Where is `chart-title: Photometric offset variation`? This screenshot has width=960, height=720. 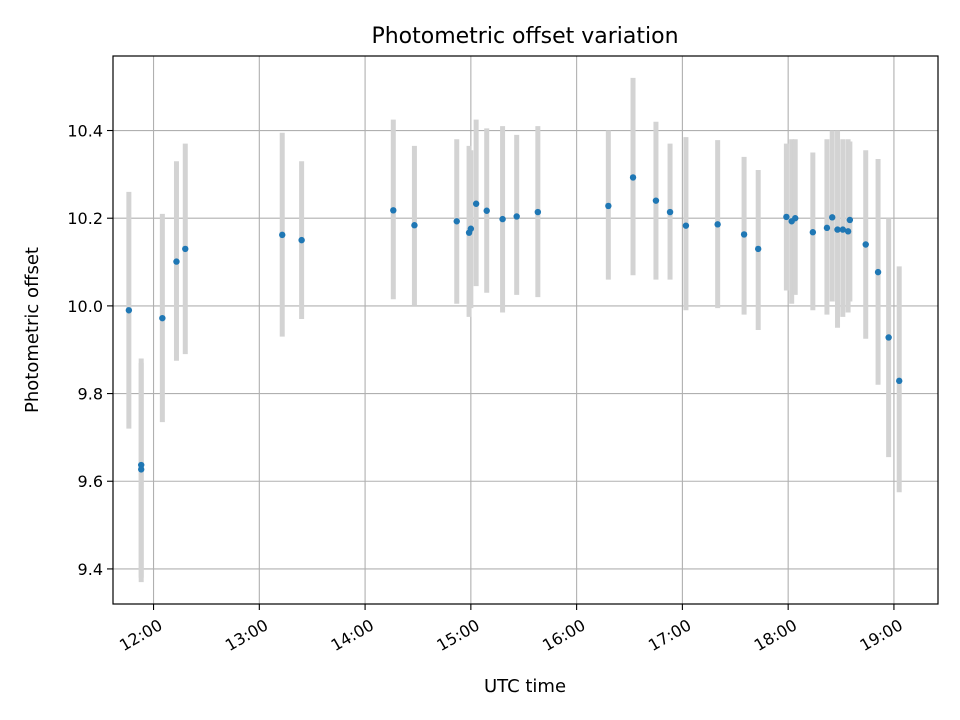 chart-title: Photometric offset variation is located at coordinates (524, 36).